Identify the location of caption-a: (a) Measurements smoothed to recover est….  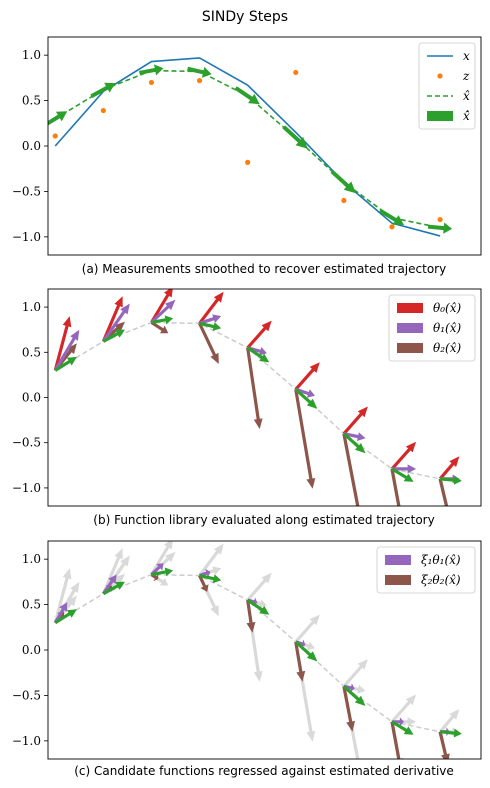
(264, 269).